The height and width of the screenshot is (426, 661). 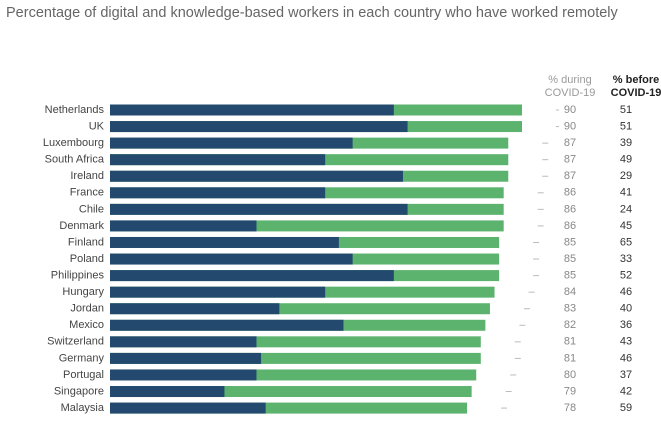 I want to click on value-label: 78, so click(x=570, y=408).